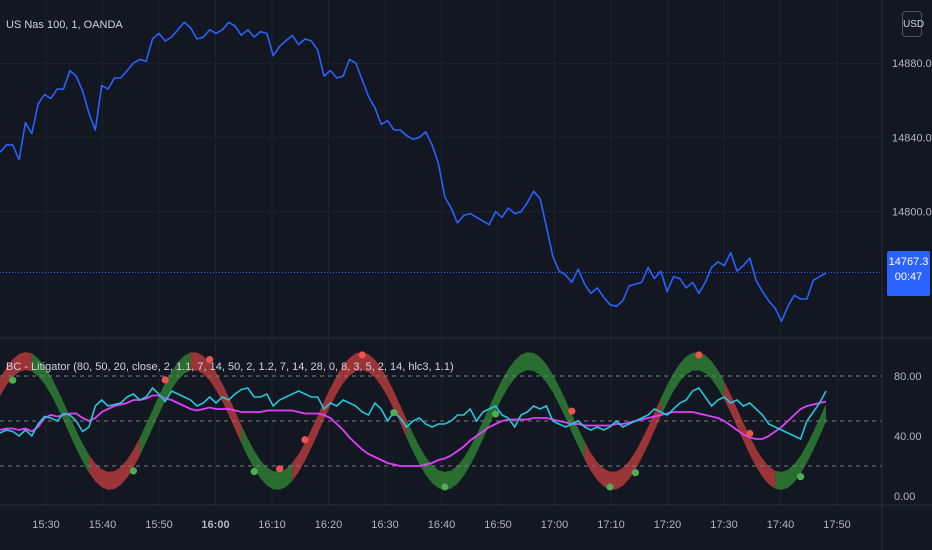  What do you see at coordinates (913, 24) in the screenshot?
I see `currency-button: USD` at bounding box center [913, 24].